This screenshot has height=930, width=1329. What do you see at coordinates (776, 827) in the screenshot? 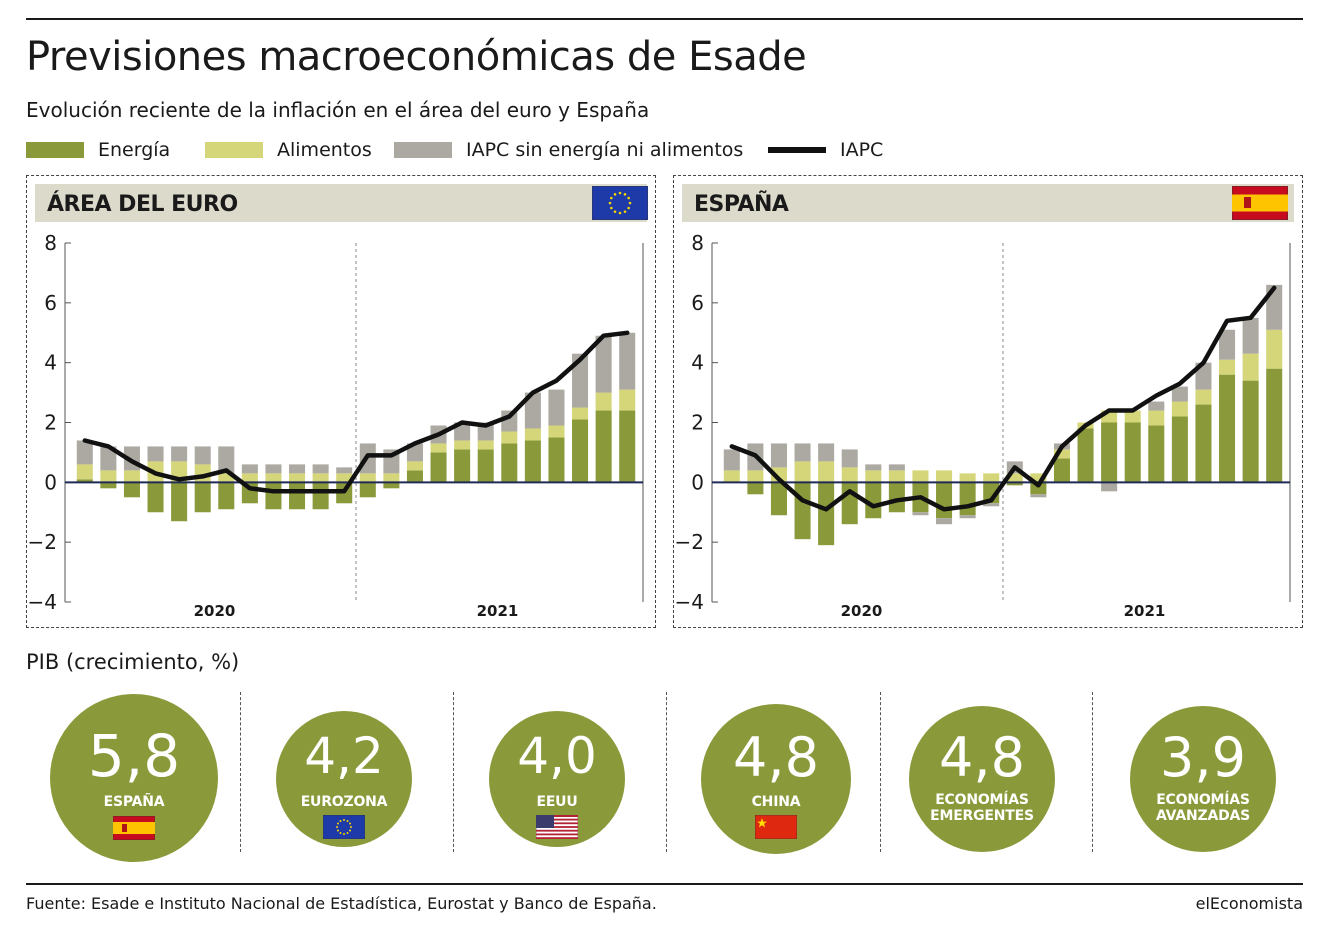
I see `china-flag-icon` at bounding box center [776, 827].